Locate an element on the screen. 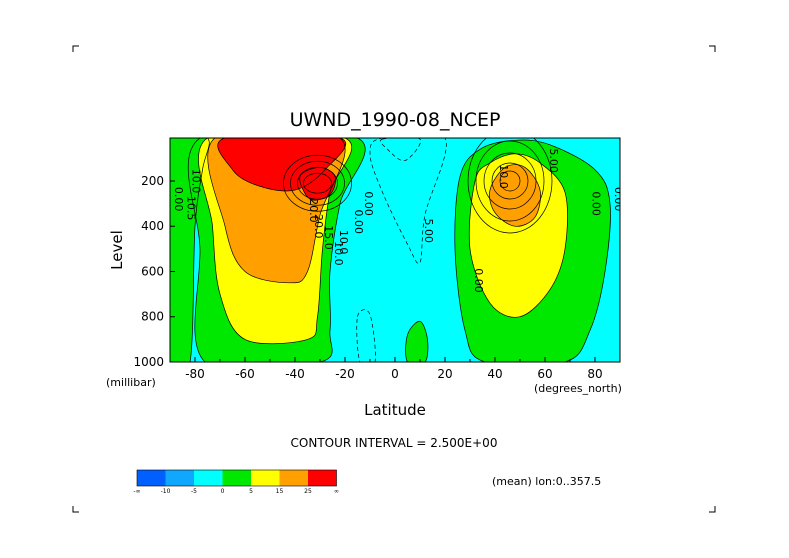 This screenshot has width=789, height=558. y-tick-label: 400 is located at coordinates (152, 226).